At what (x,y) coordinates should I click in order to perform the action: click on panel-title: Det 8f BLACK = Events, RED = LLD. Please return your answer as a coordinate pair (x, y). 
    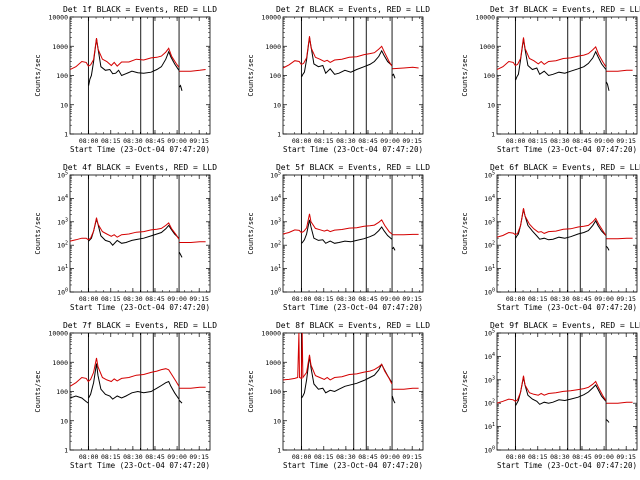
    Looking at the image, I should click on (353, 325).